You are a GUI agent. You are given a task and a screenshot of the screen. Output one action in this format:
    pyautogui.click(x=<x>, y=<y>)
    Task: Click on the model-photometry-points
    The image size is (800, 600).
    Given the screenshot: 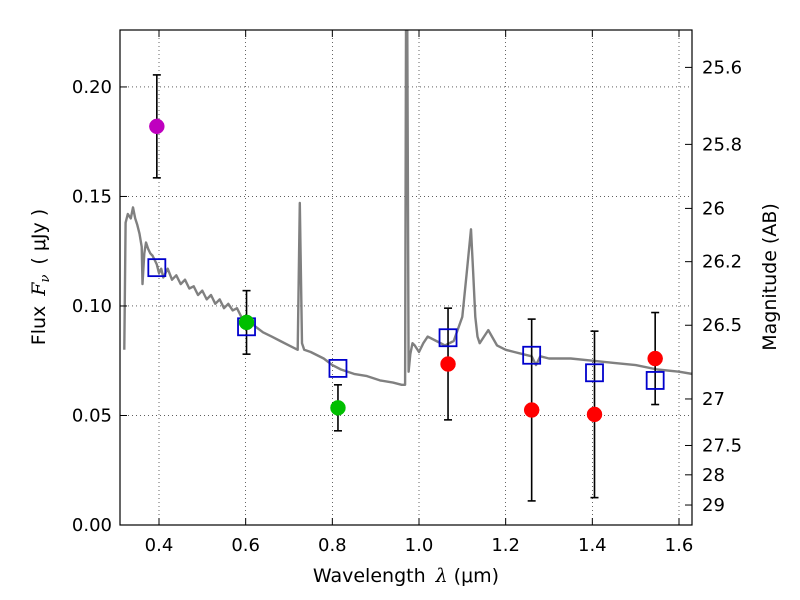 What is the action you would take?
    pyautogui.click(x=406, y=324)
    